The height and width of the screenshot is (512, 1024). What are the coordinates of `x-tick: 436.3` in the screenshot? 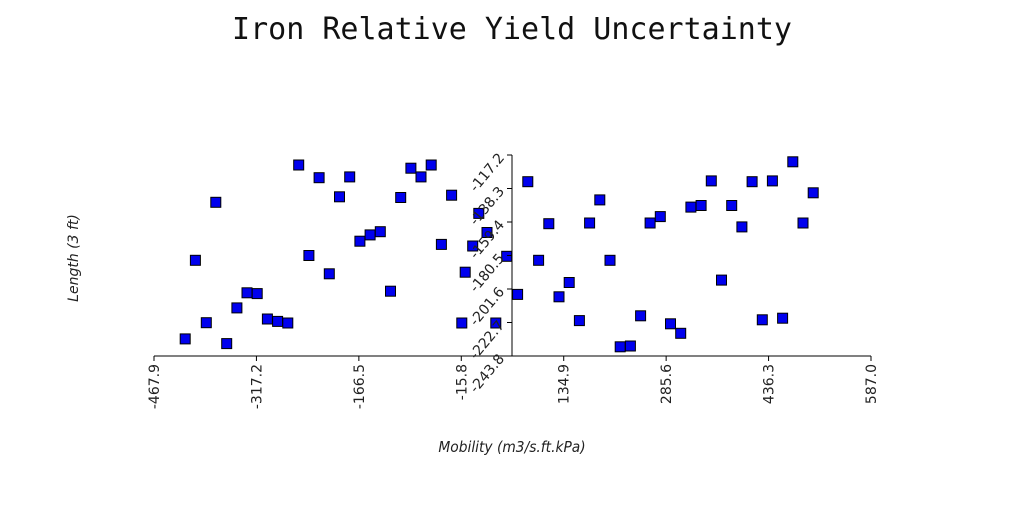 It's located at (770, 380).